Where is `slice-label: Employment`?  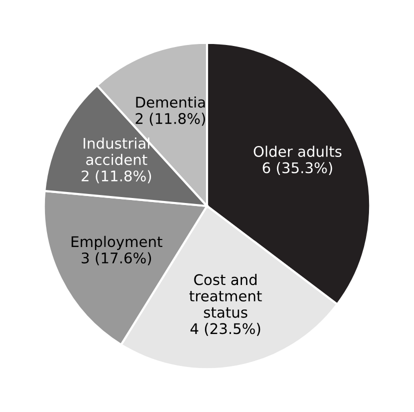 slice-label: Employment is located at coordinates (117, 243).